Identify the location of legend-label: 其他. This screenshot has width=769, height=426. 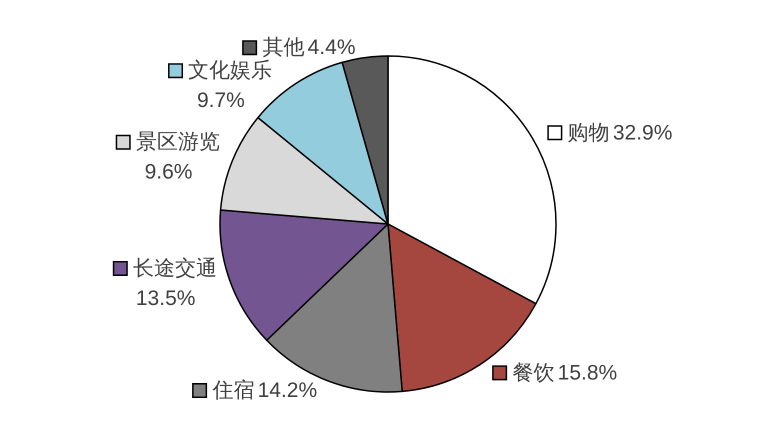
(283, 48).